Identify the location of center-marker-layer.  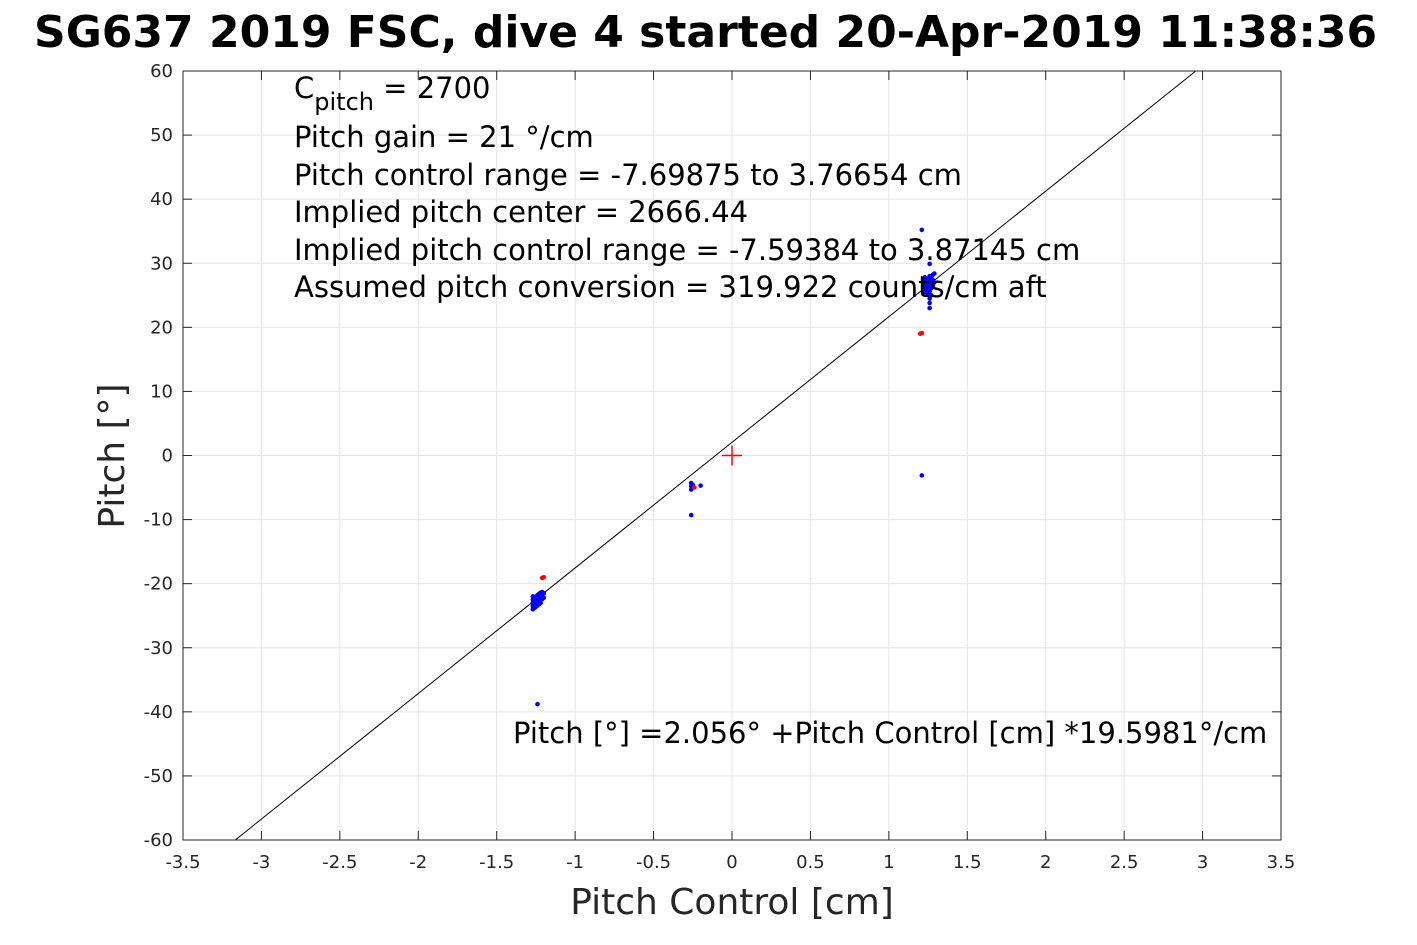
(732, 455).